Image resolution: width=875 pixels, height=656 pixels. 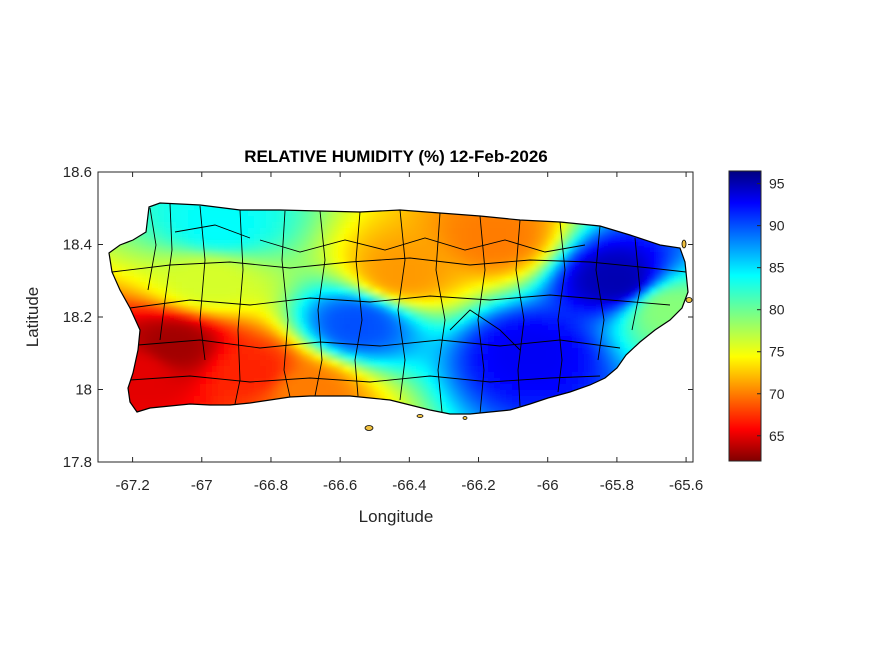 I want to click on y-tick-label: 17.8, so click(x=77, y=462).